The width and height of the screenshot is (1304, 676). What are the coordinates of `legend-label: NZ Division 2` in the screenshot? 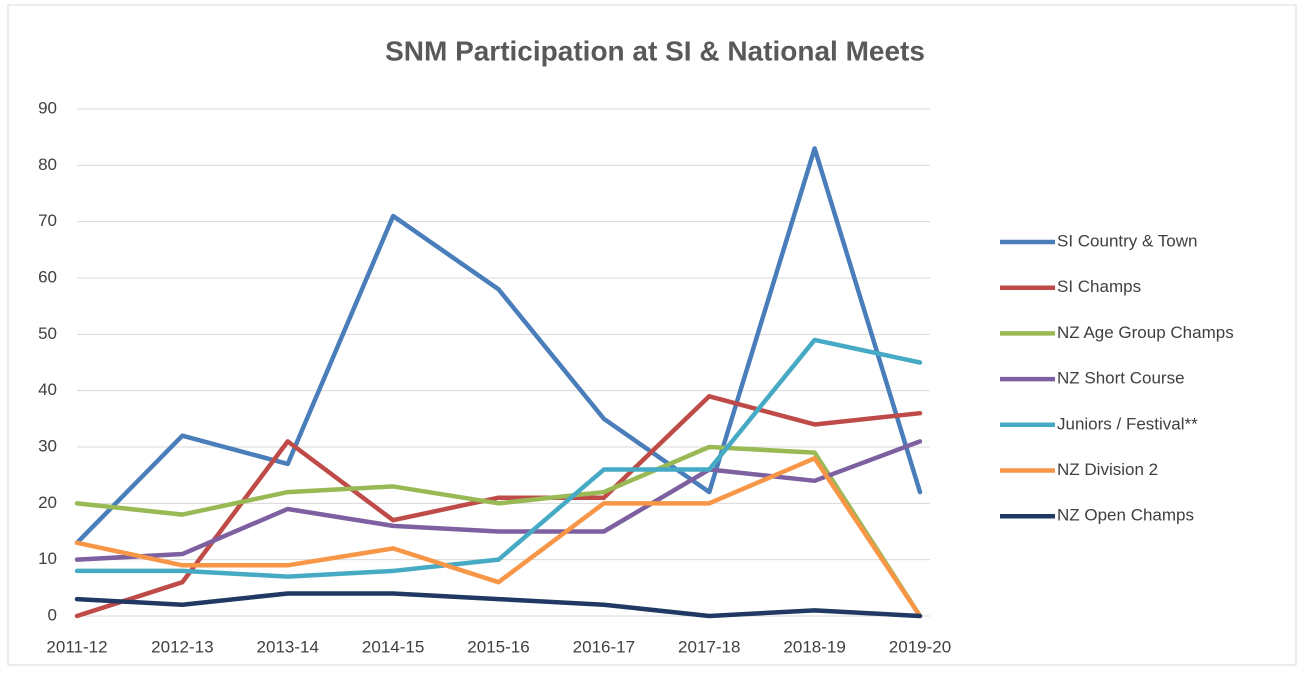 It's located at (1107, 469).